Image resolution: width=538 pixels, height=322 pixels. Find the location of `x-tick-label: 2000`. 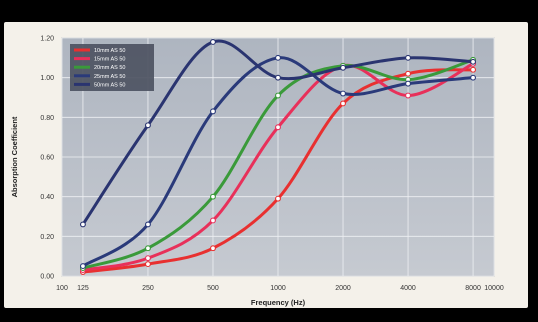

x-tick-label: 2000 is located at coordinates (343, 288).